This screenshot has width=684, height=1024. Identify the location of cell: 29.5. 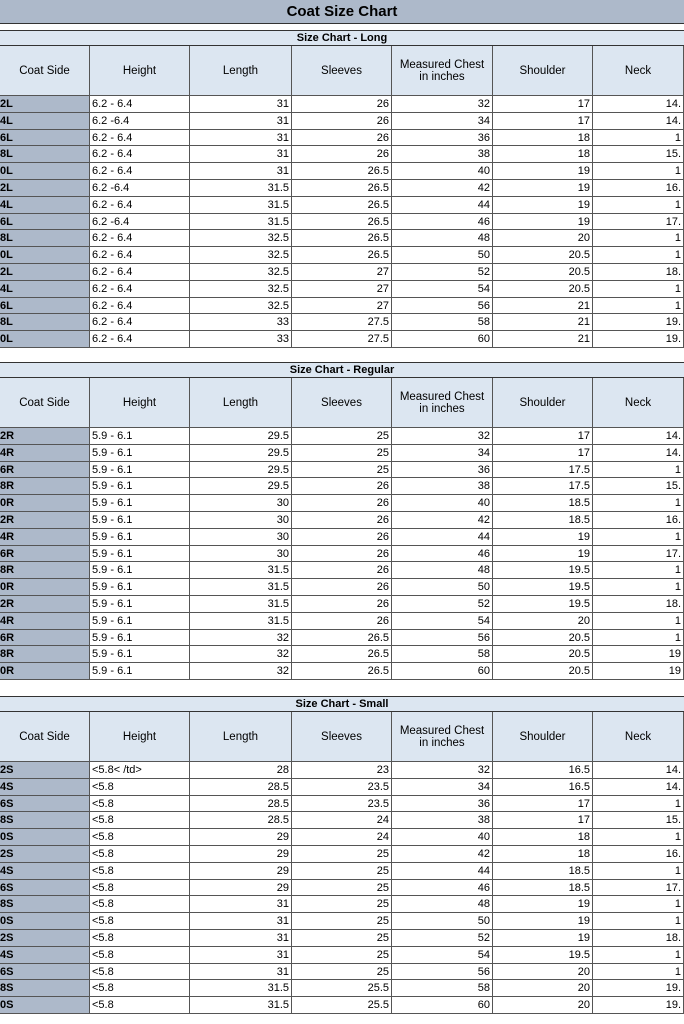
(241, 487).